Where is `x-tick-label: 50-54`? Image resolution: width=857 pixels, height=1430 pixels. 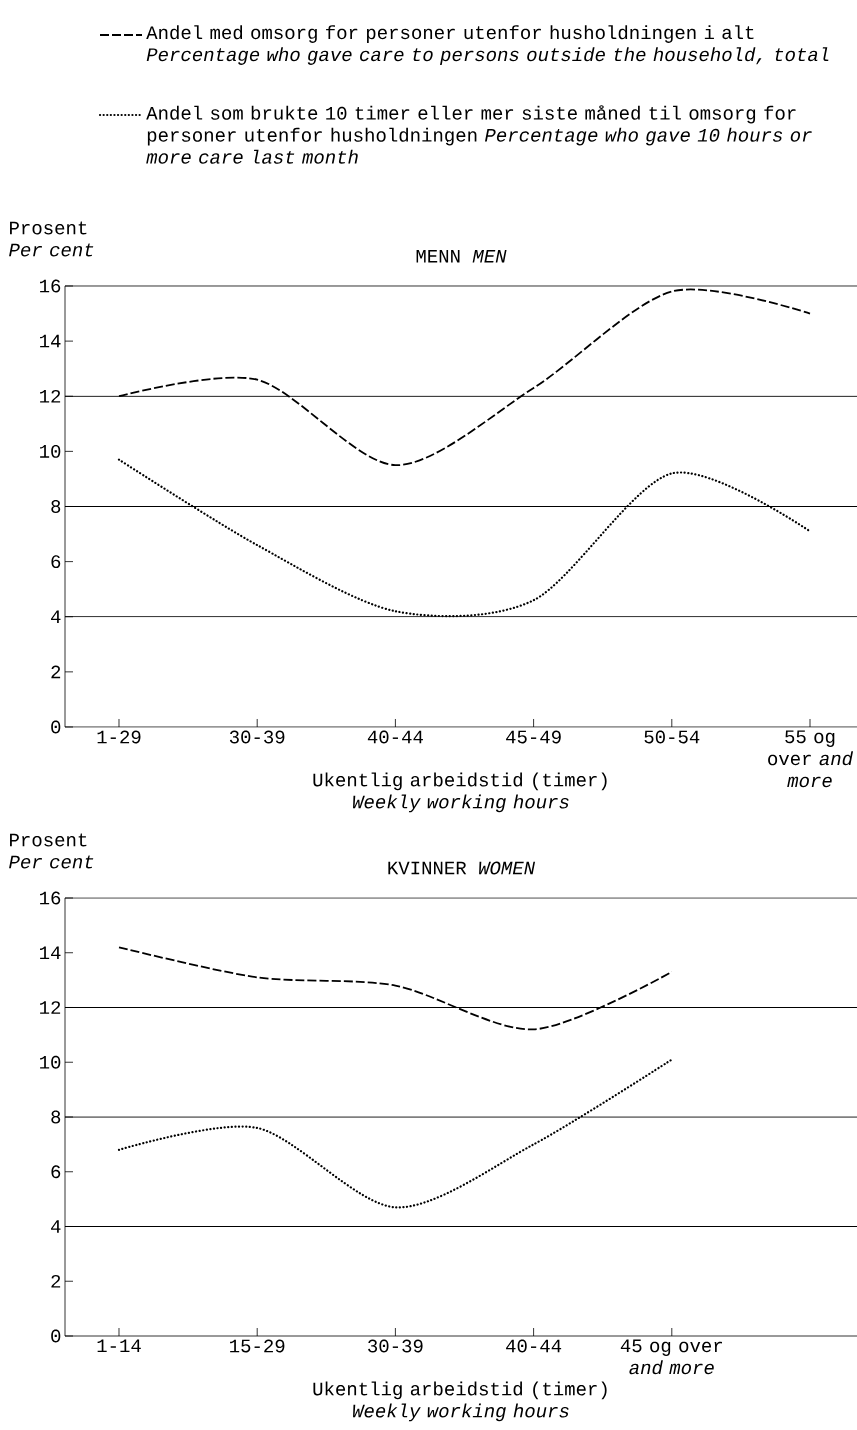 x-tick-label: 50-54 is located at coordinates (672, 737).